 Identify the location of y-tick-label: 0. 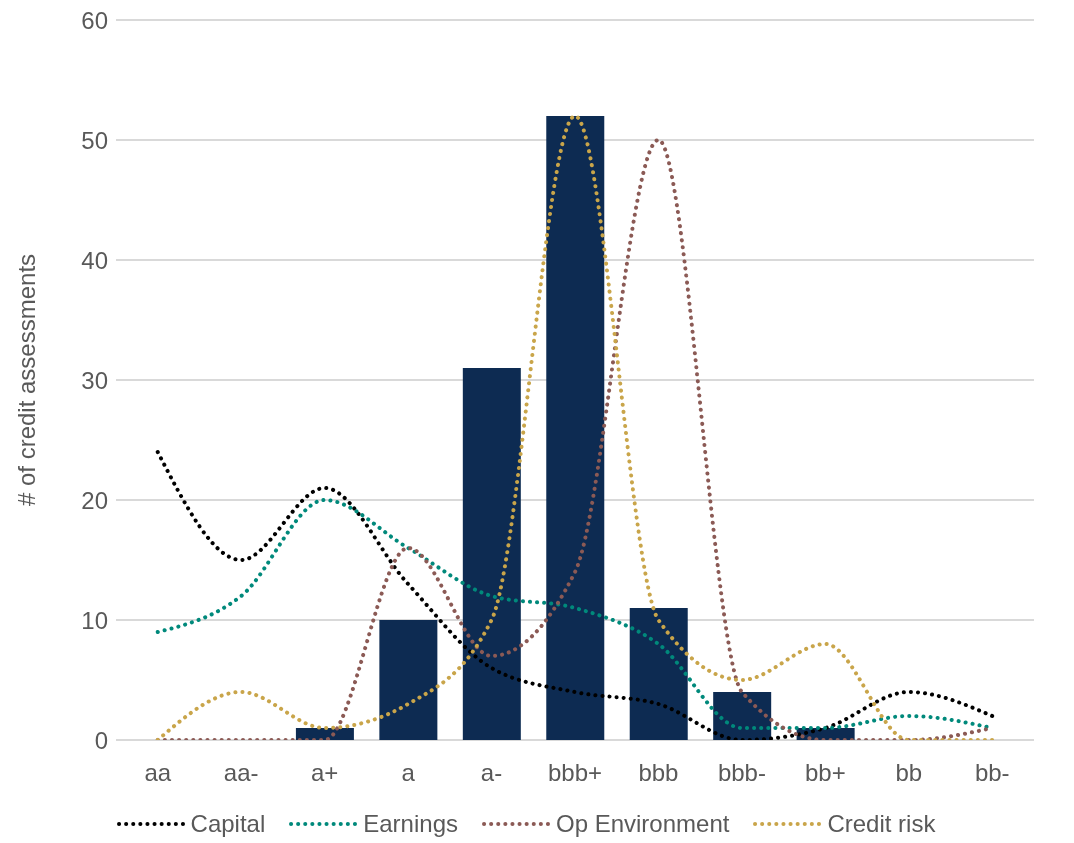
(101, 740).